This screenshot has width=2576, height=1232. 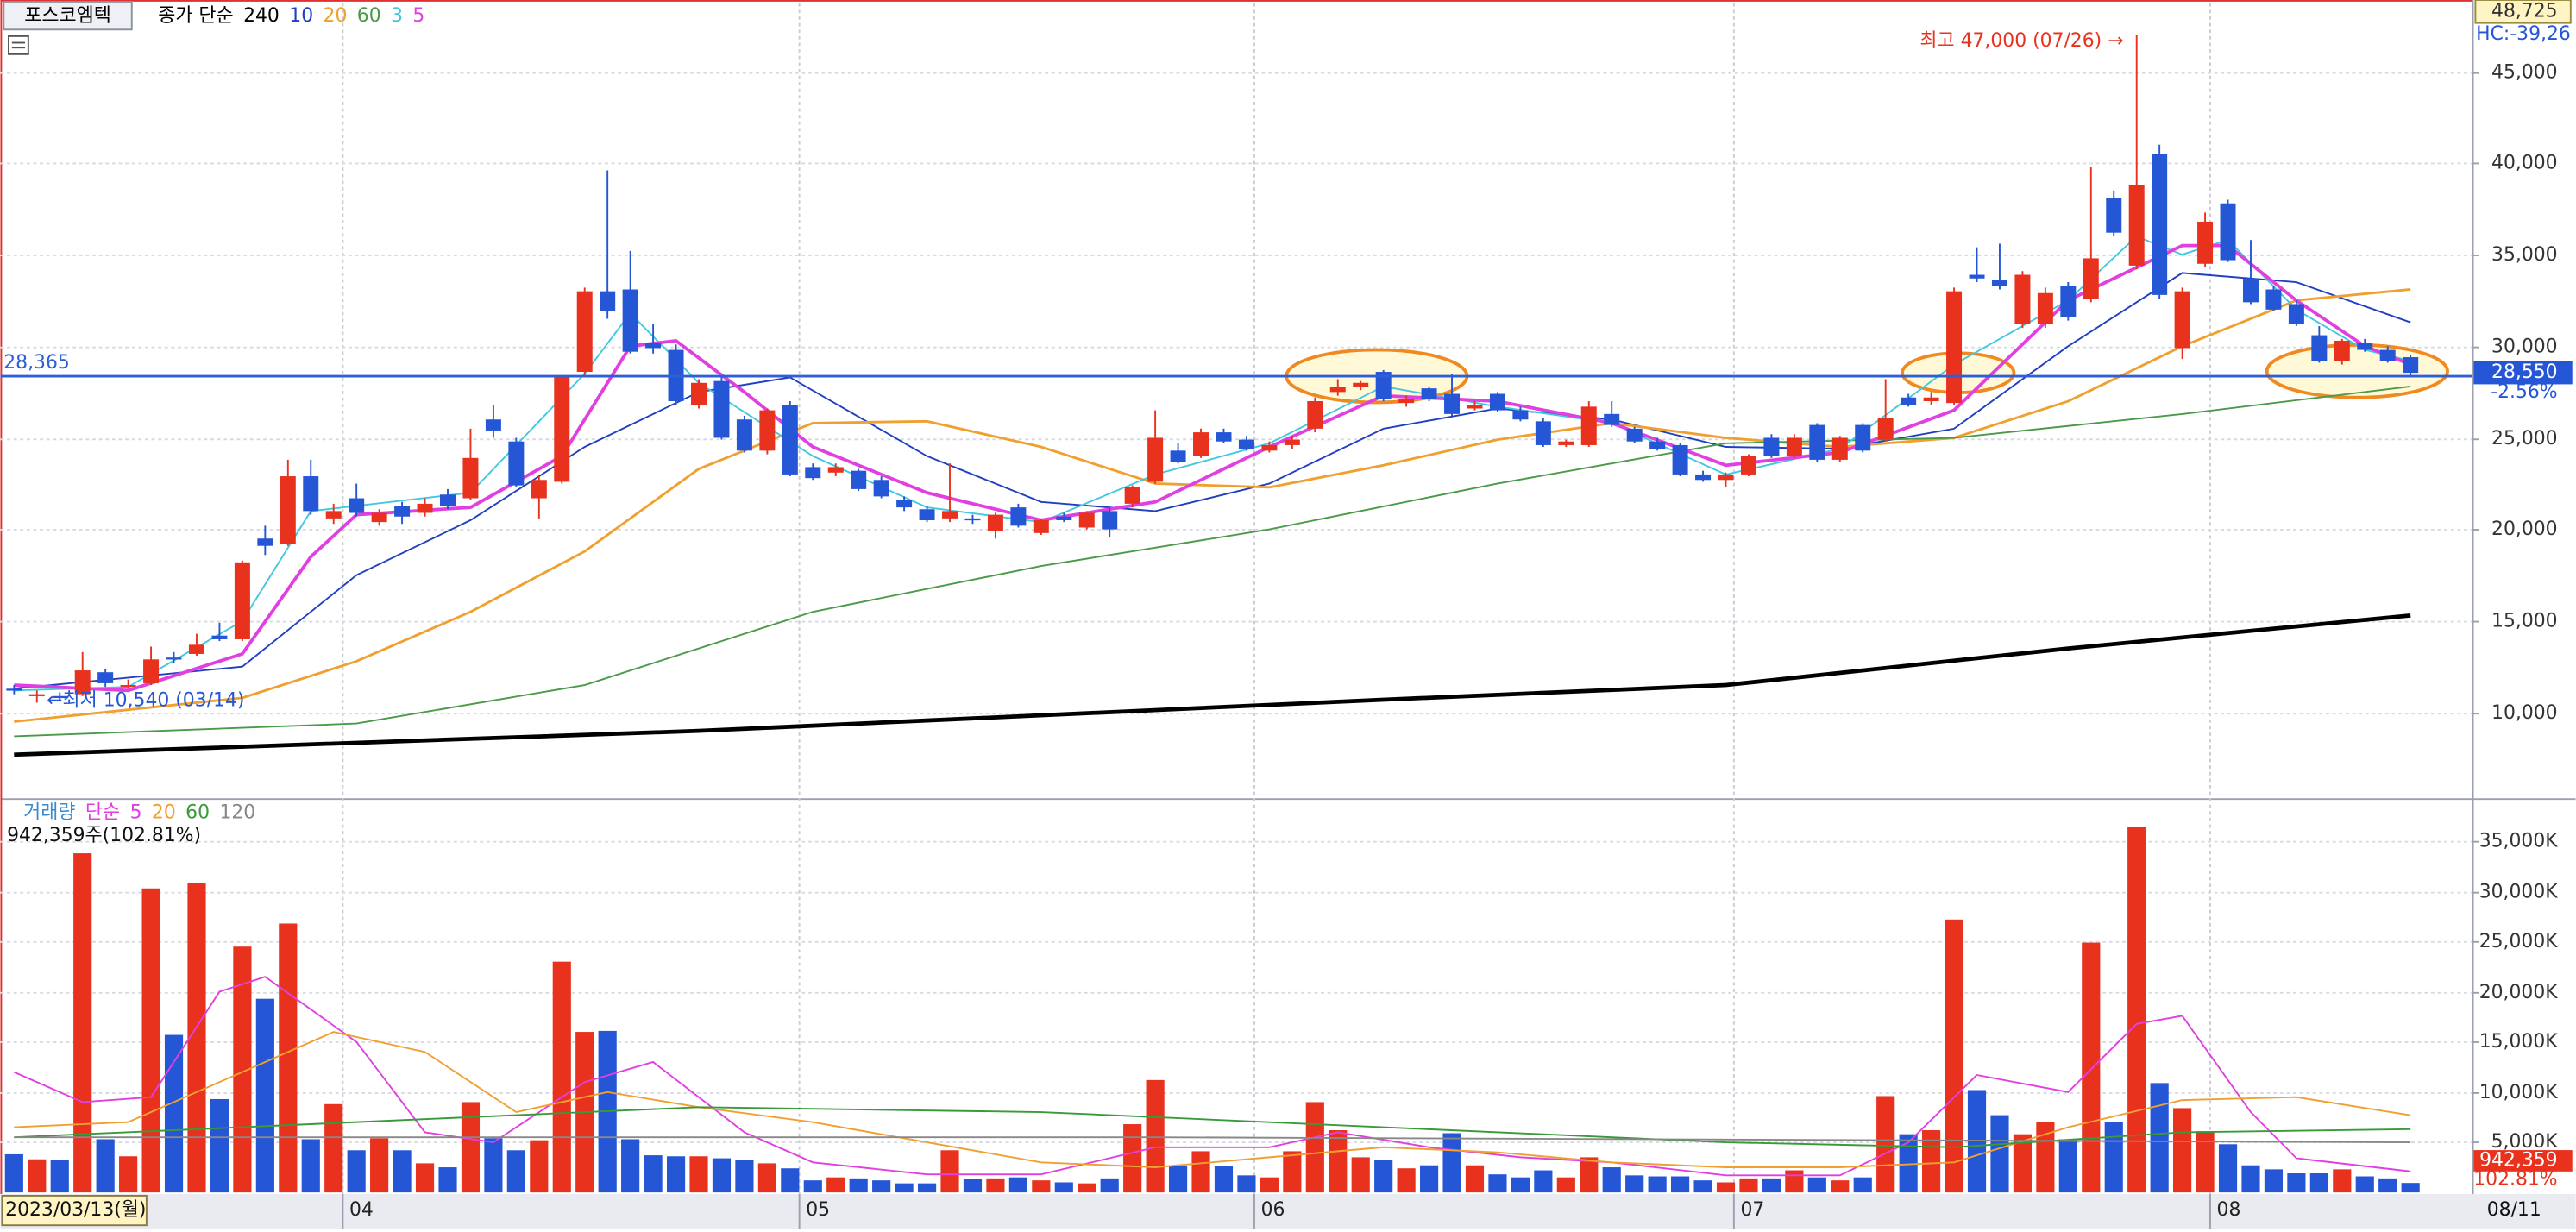 I want to click on start-date-label: 2023/03/13(월), so click(x=75, y=1210).